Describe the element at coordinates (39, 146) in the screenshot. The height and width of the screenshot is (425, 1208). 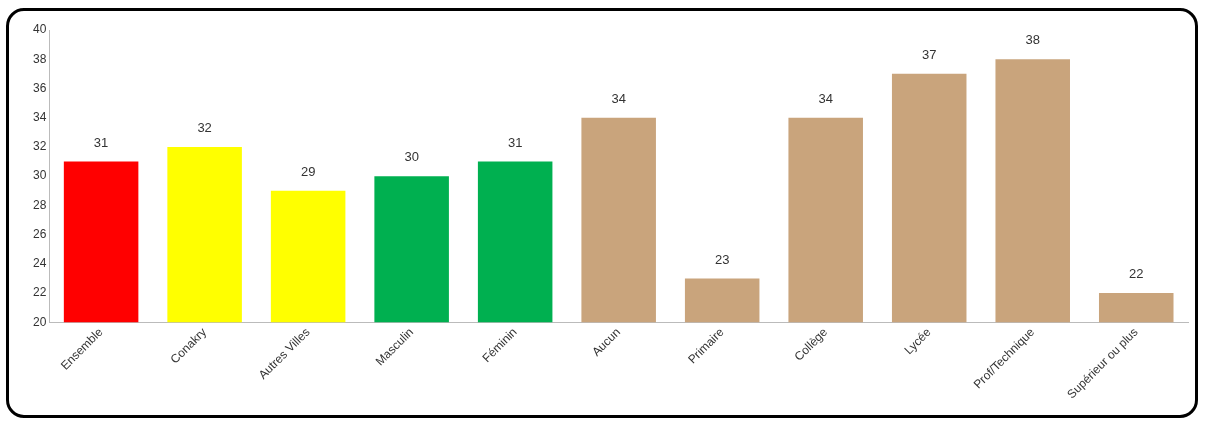
I see `y-tick-label: 32` at that location.